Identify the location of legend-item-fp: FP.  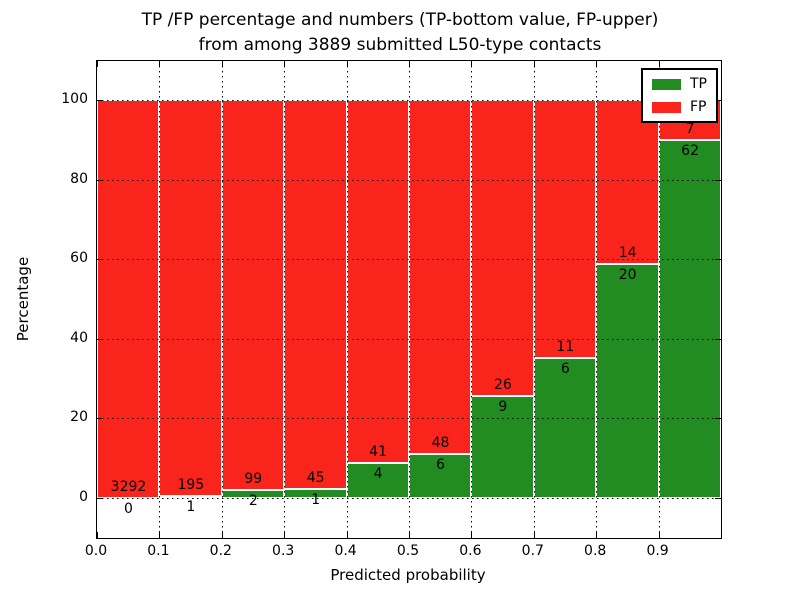
(679, 107).